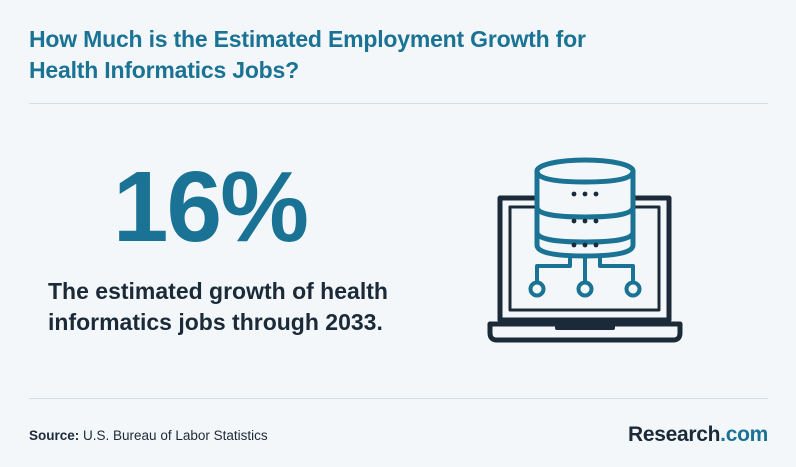 Image resolution: width=796 pixels, height=467 pixels. What do you see at coordinates (585, 276) in the screenshot?
I see `network-nodes-icon` at bounding box center [585, 276].